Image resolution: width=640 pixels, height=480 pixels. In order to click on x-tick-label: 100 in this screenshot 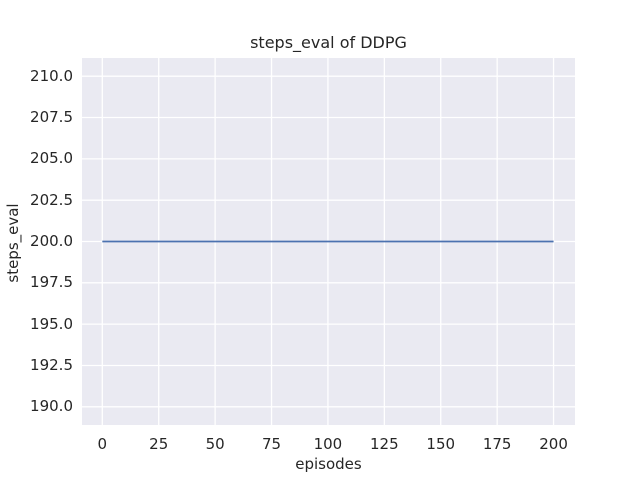, I will do `click(328, 444)`.